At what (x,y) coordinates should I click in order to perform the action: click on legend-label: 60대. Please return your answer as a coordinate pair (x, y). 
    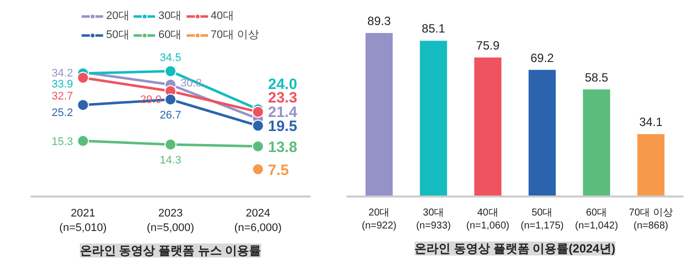
    Looking at the image, I should click on (170, 35).